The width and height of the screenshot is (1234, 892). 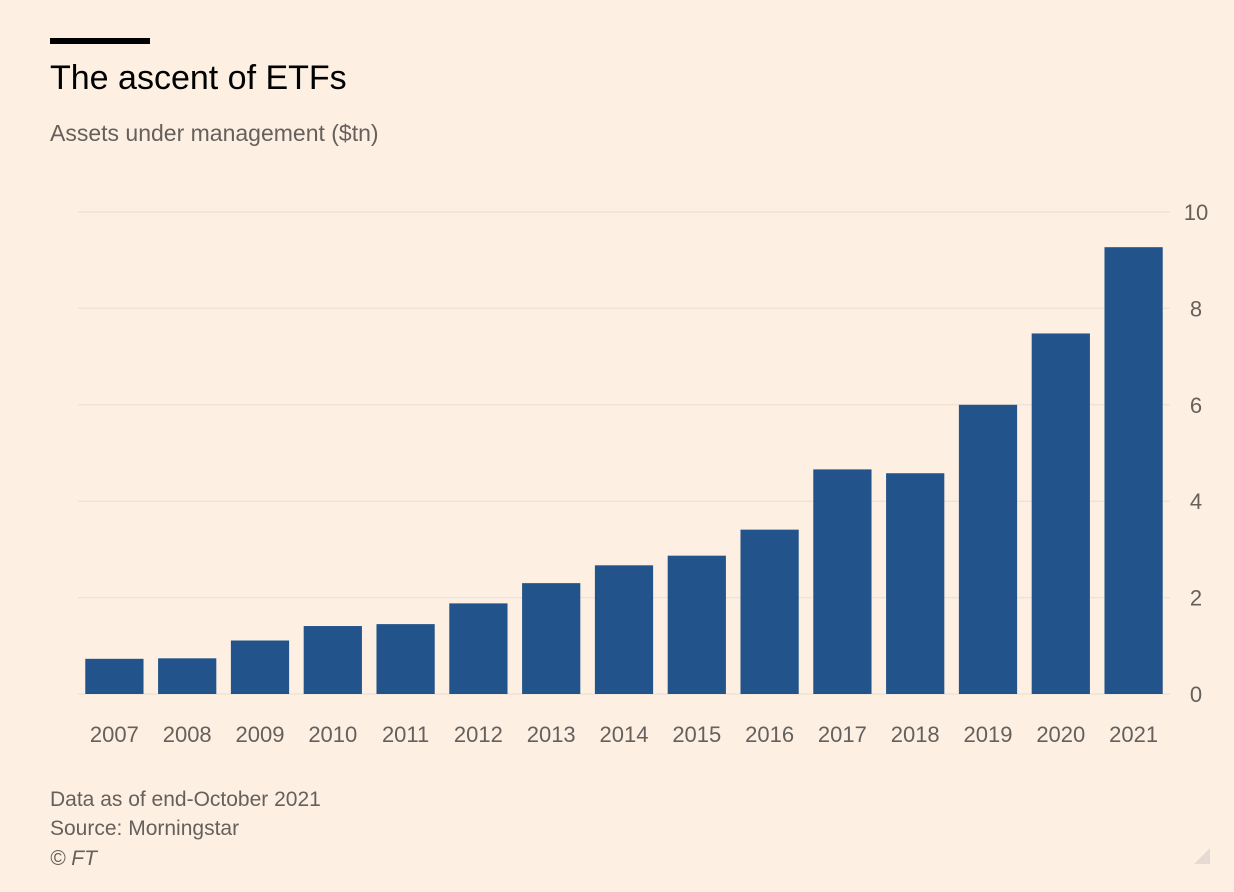 What do you see at coordinates (551, 734) in the screenshot?
I see `x-tick-label: 2013` at bounding box center [551, 734].